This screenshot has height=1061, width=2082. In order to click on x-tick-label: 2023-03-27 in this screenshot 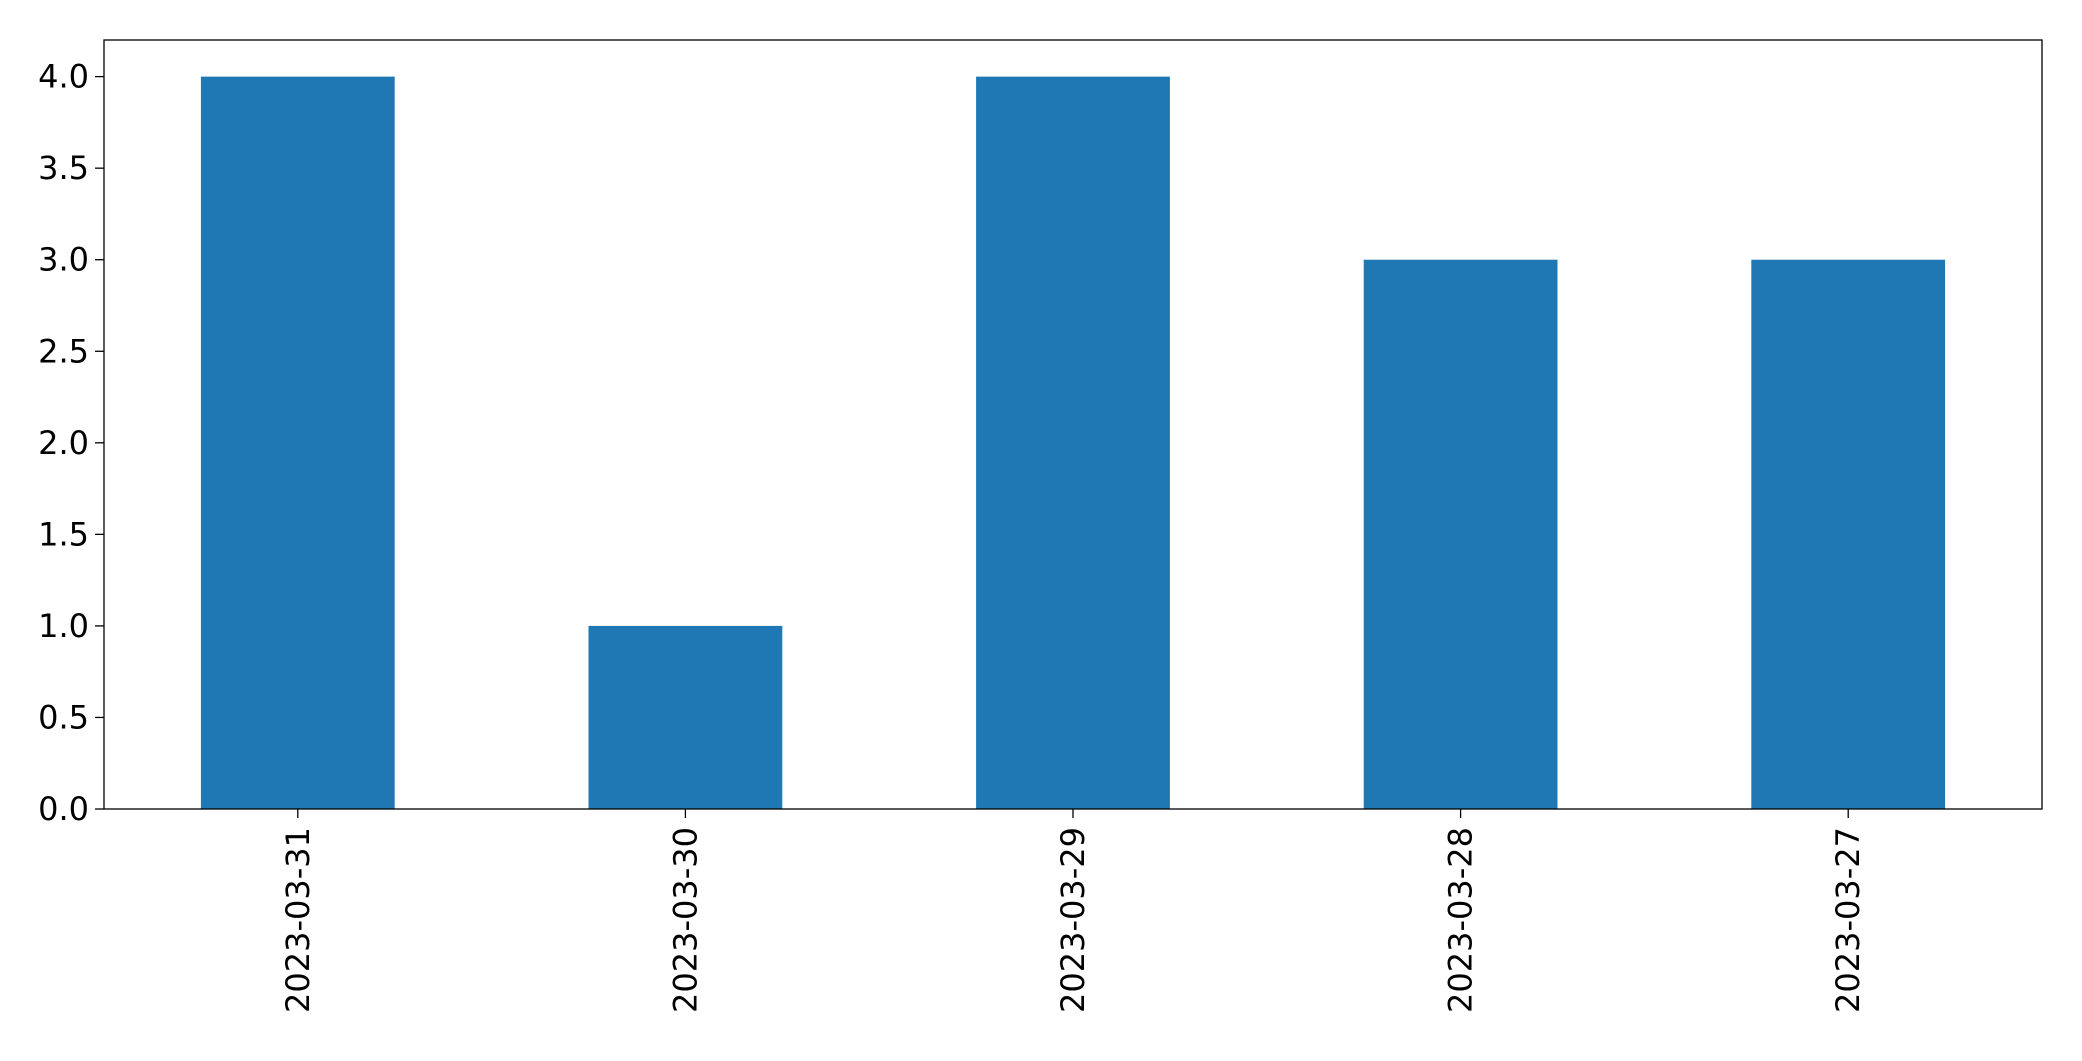, I will do `click(1848, 920)`.